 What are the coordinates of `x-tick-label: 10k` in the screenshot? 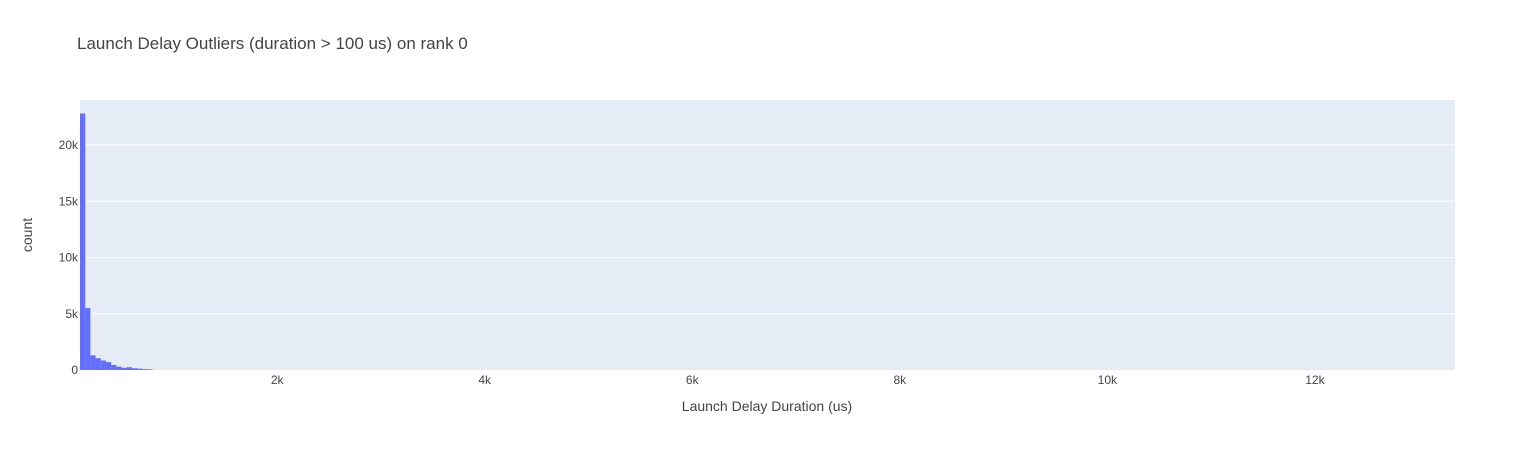 It's located at (1108, 380).